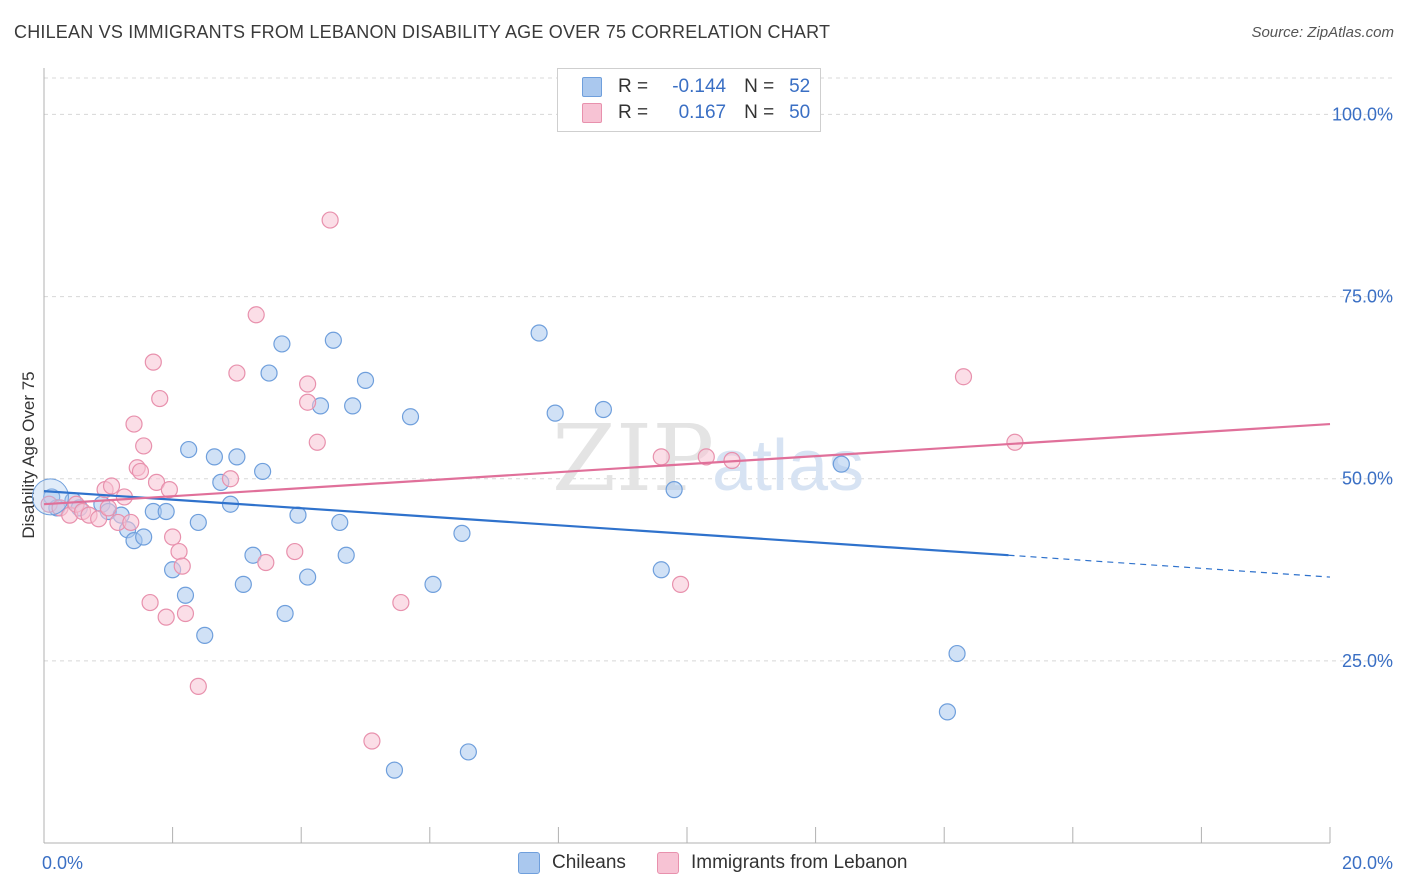 This screenshot has width=1406, height=892. Describe the element at coordinates (800, 86) in the screenshot. I see `legend-n-value: 52` at that location.